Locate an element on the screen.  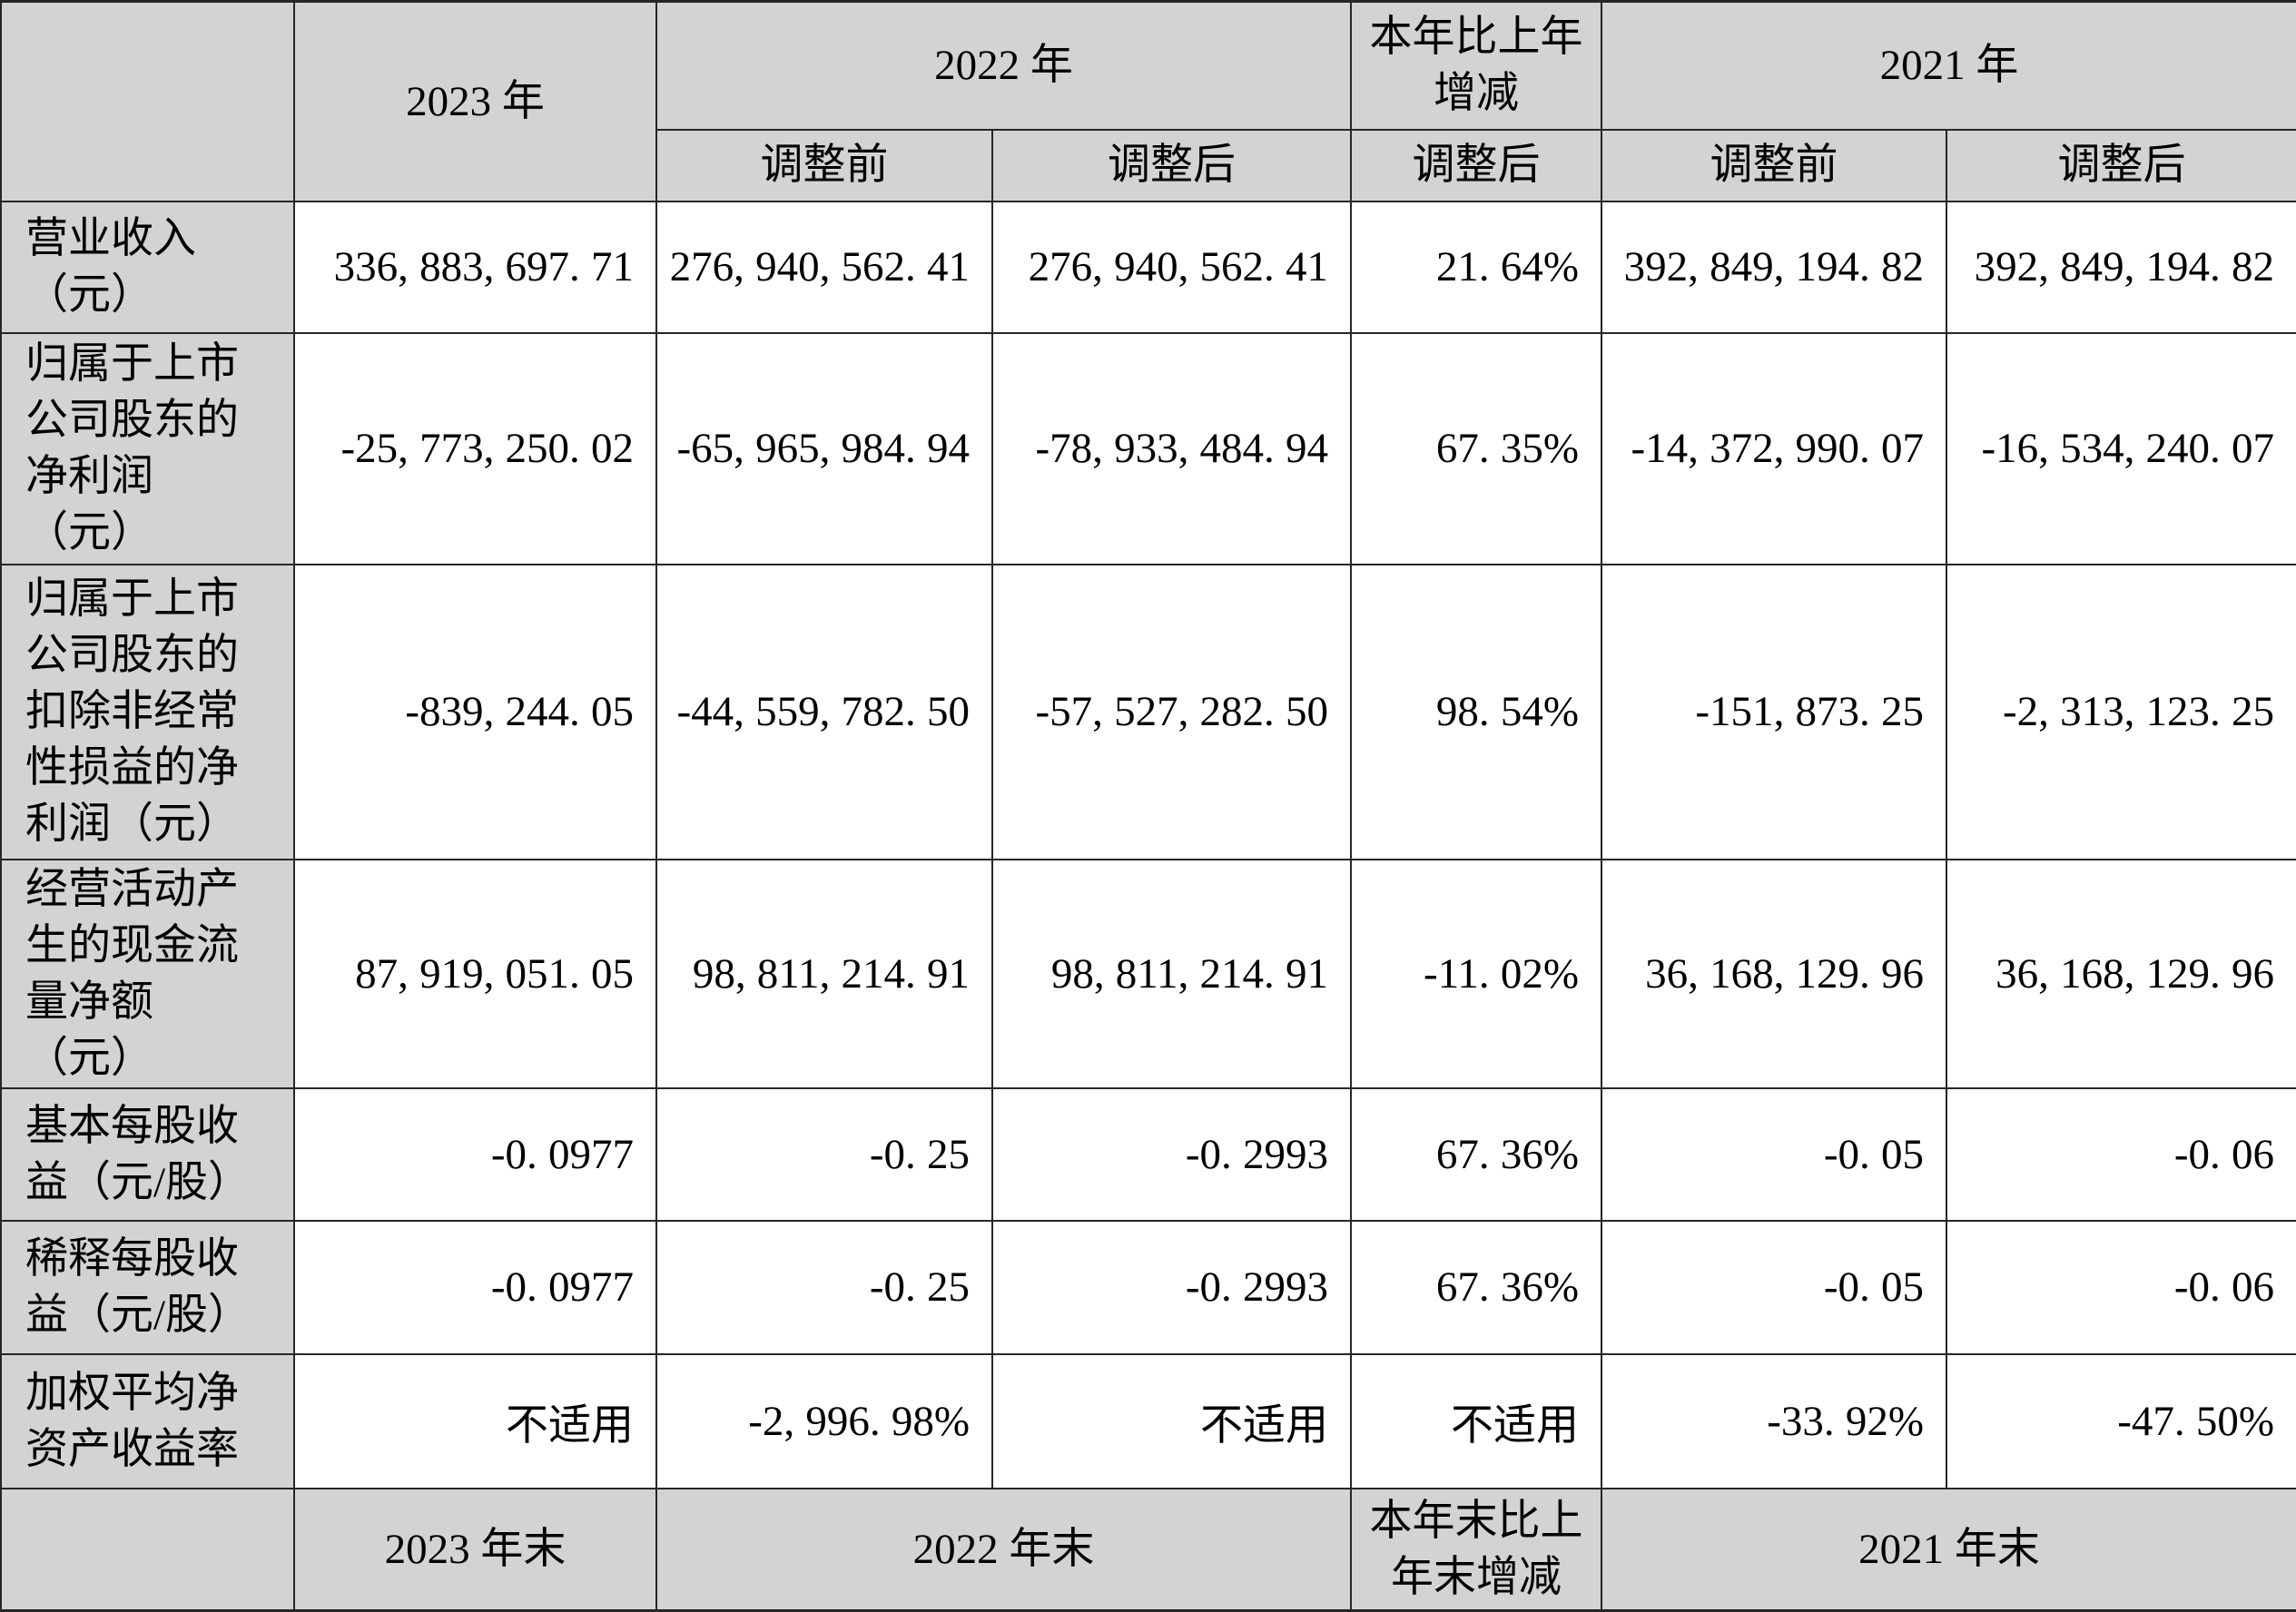
cell-revenue-yoy: 21. 64% is located at coordinates (1476, 267).